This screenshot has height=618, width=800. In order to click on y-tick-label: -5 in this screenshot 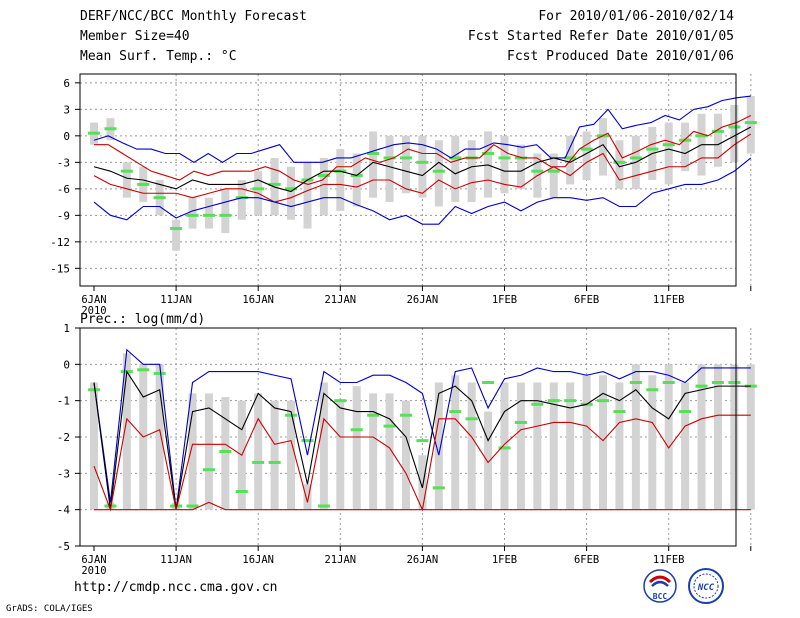, I will do `click(63, 546)`.